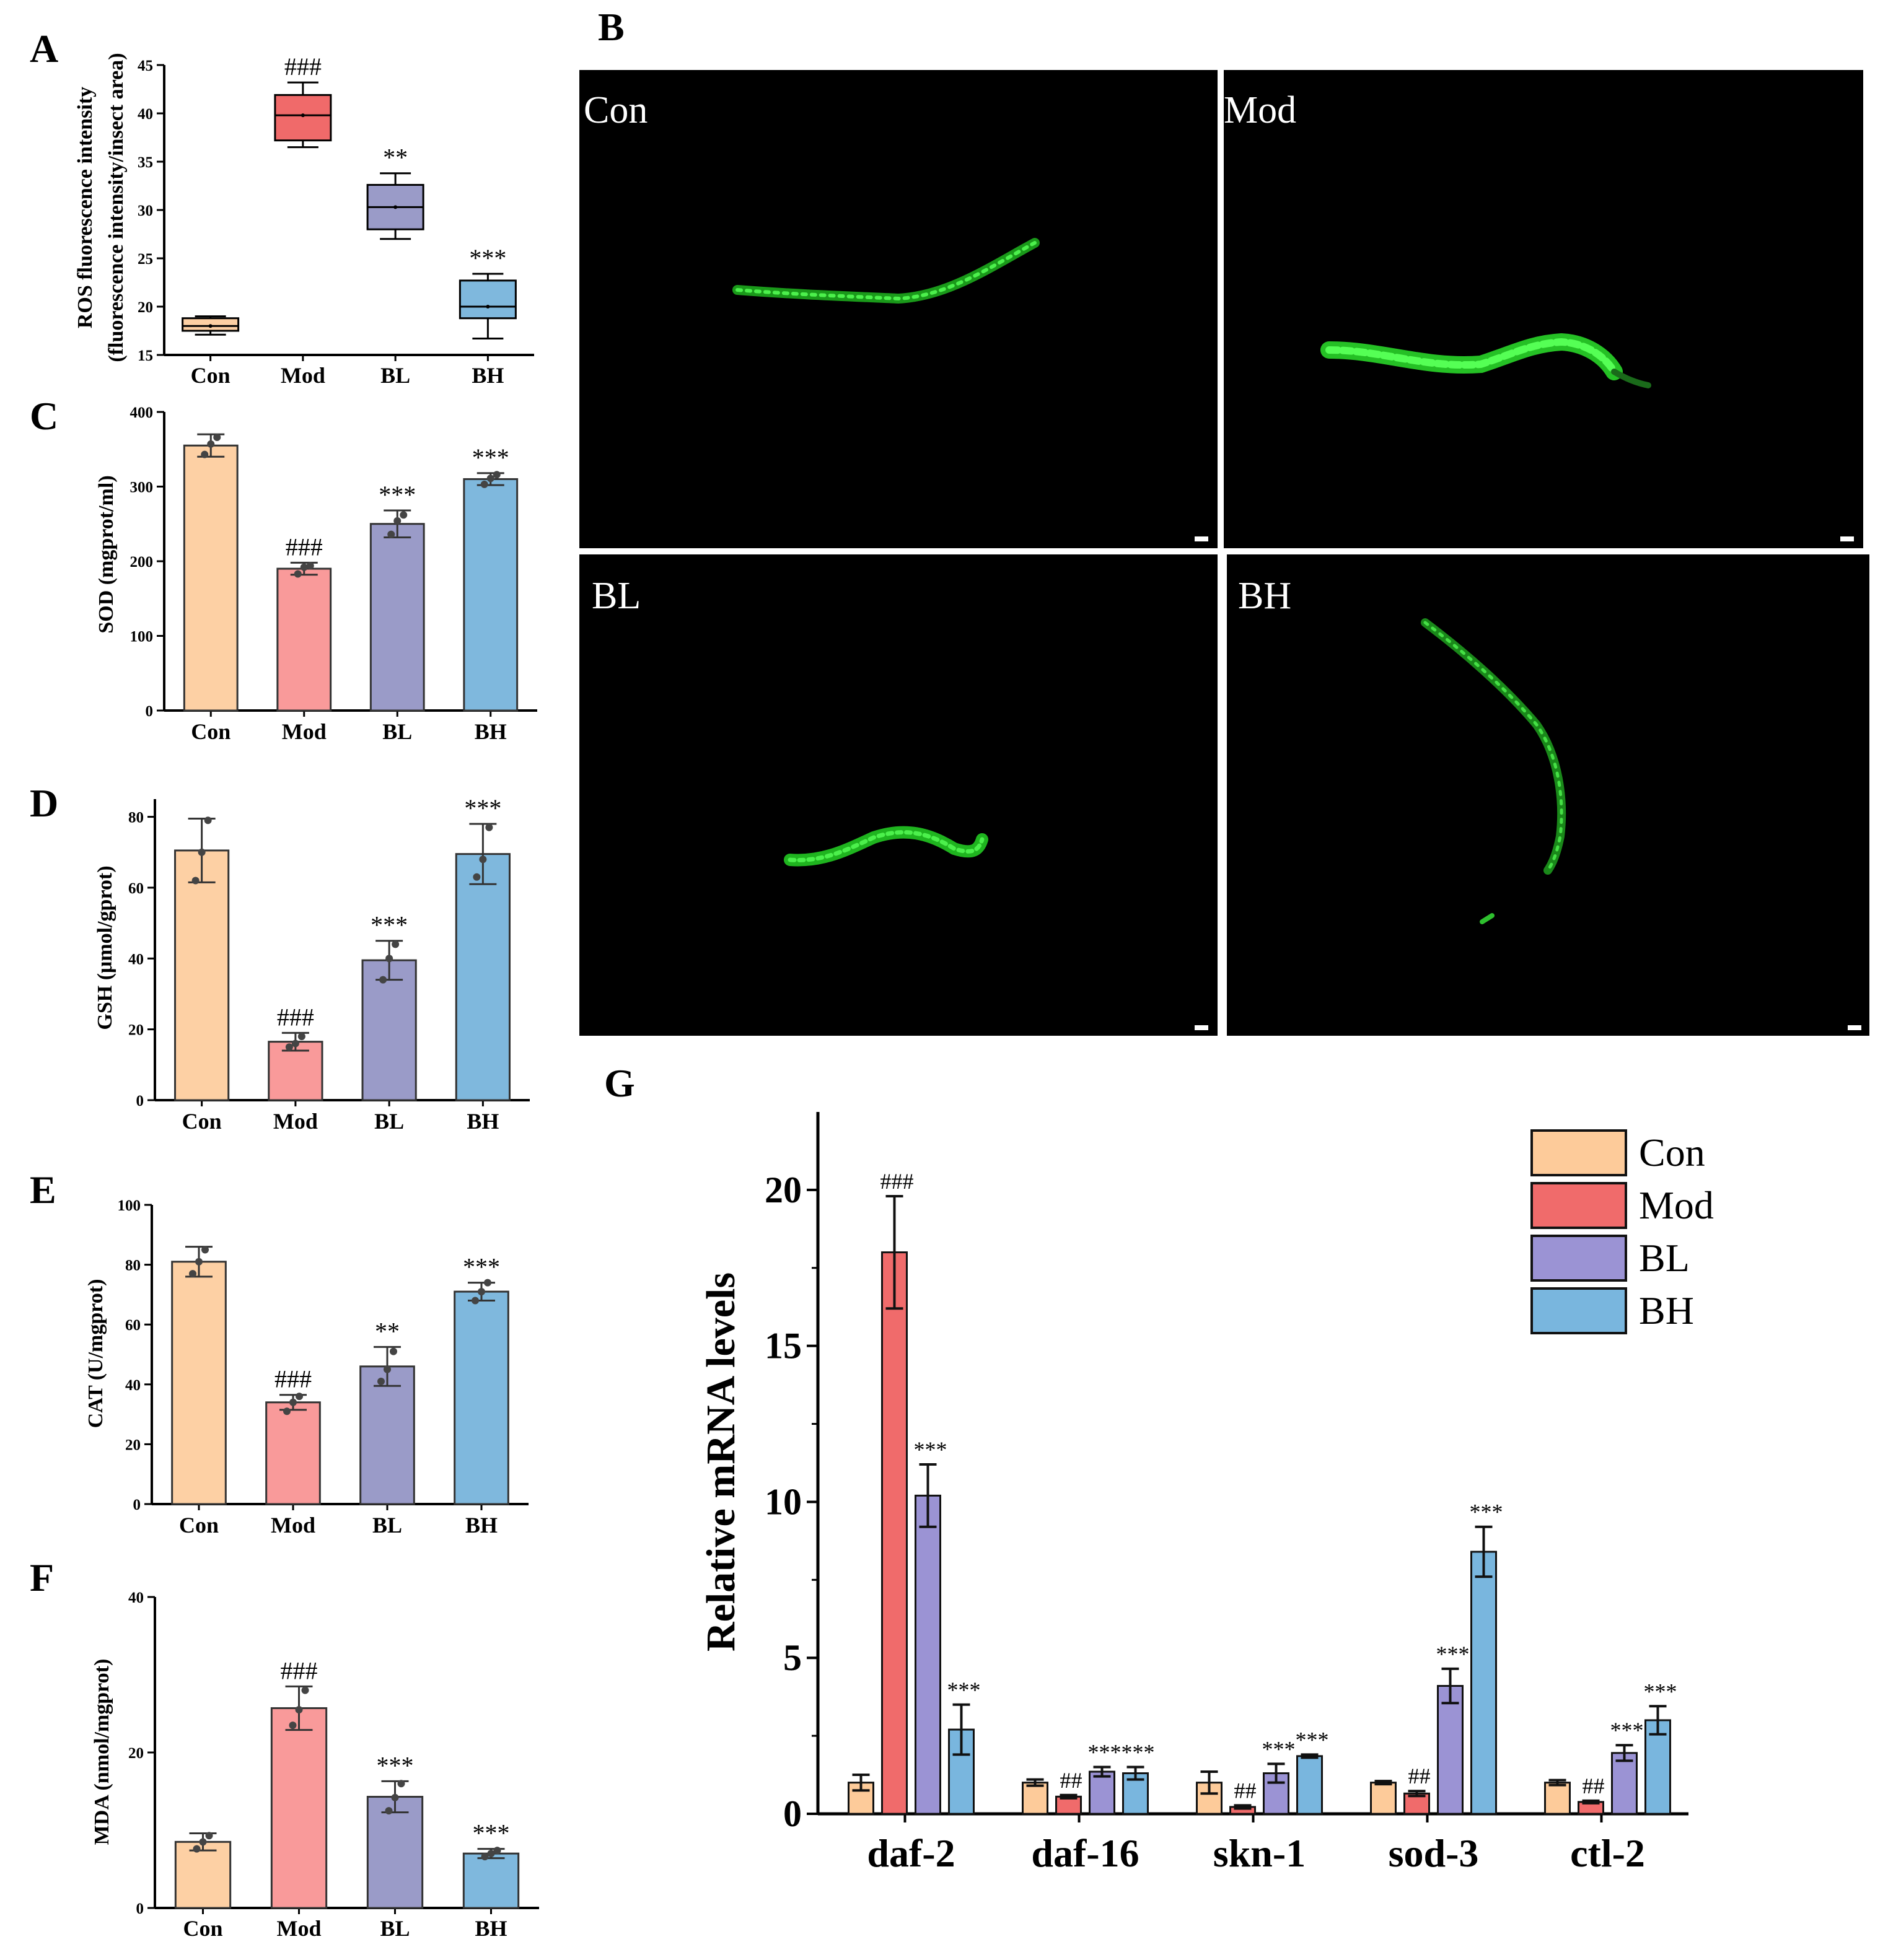 The image size is (1901, 1960). What do you see at coordinates (899, 309) in the screenshot?
I see `micrograph-con: Con` at bounding box center [899, 309].